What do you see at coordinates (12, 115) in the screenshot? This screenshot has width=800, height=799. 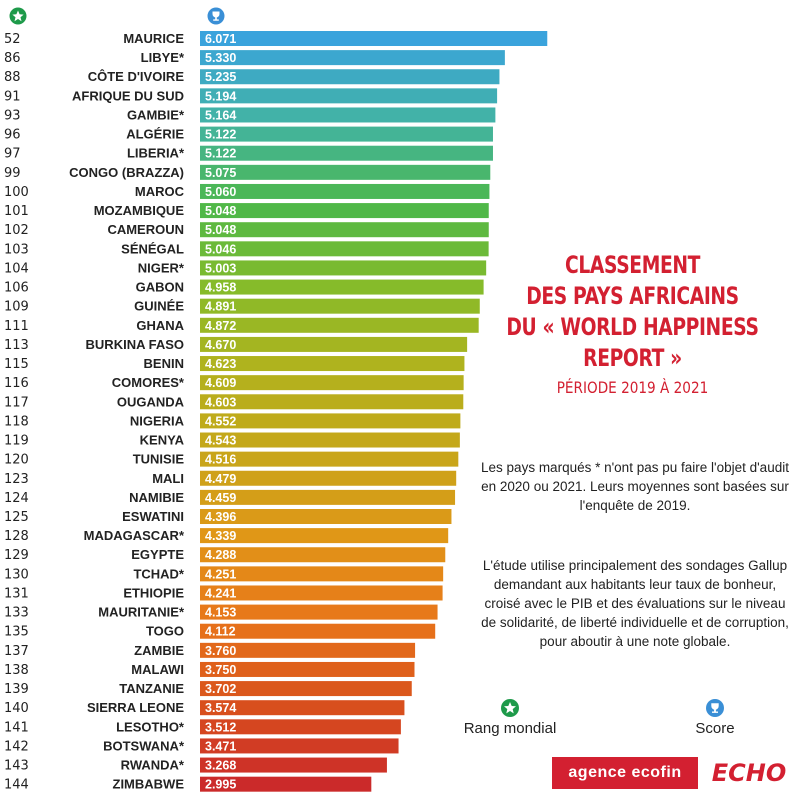 I see `rank-label: 93` at bounding box center [12, 115].